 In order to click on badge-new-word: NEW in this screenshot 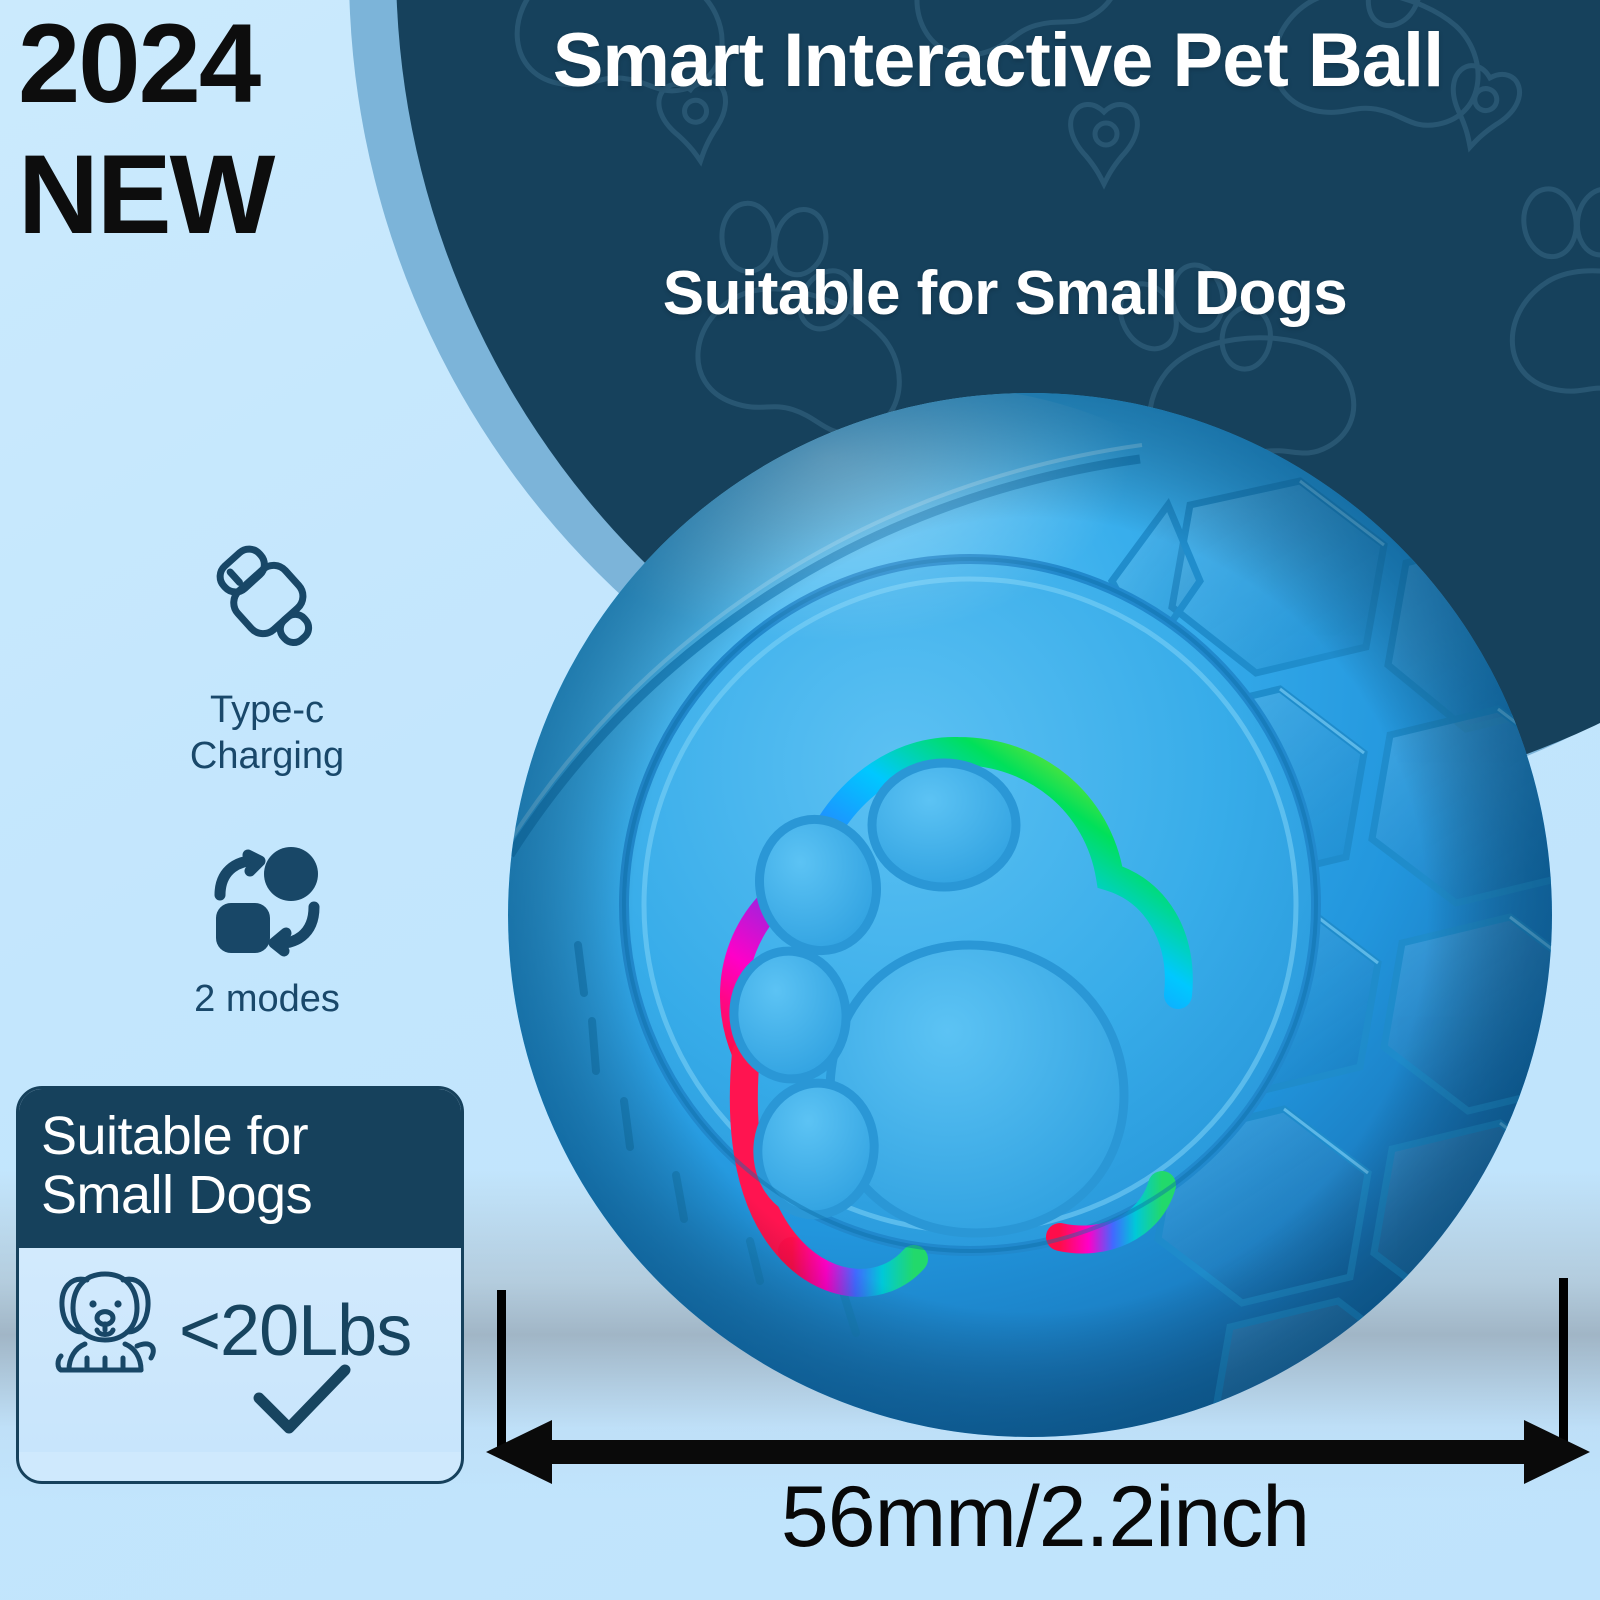, I will do `click(146, 194)`.